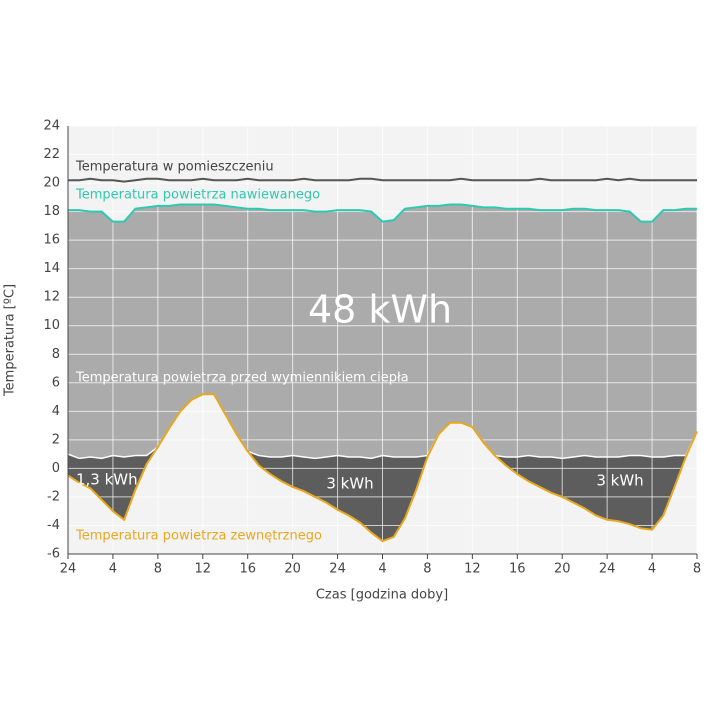 This screenshot has width=720, height=724. Describe the element at coordinates (51, 240) in the screenshot. I see `y-tick-label: 16` at that location.